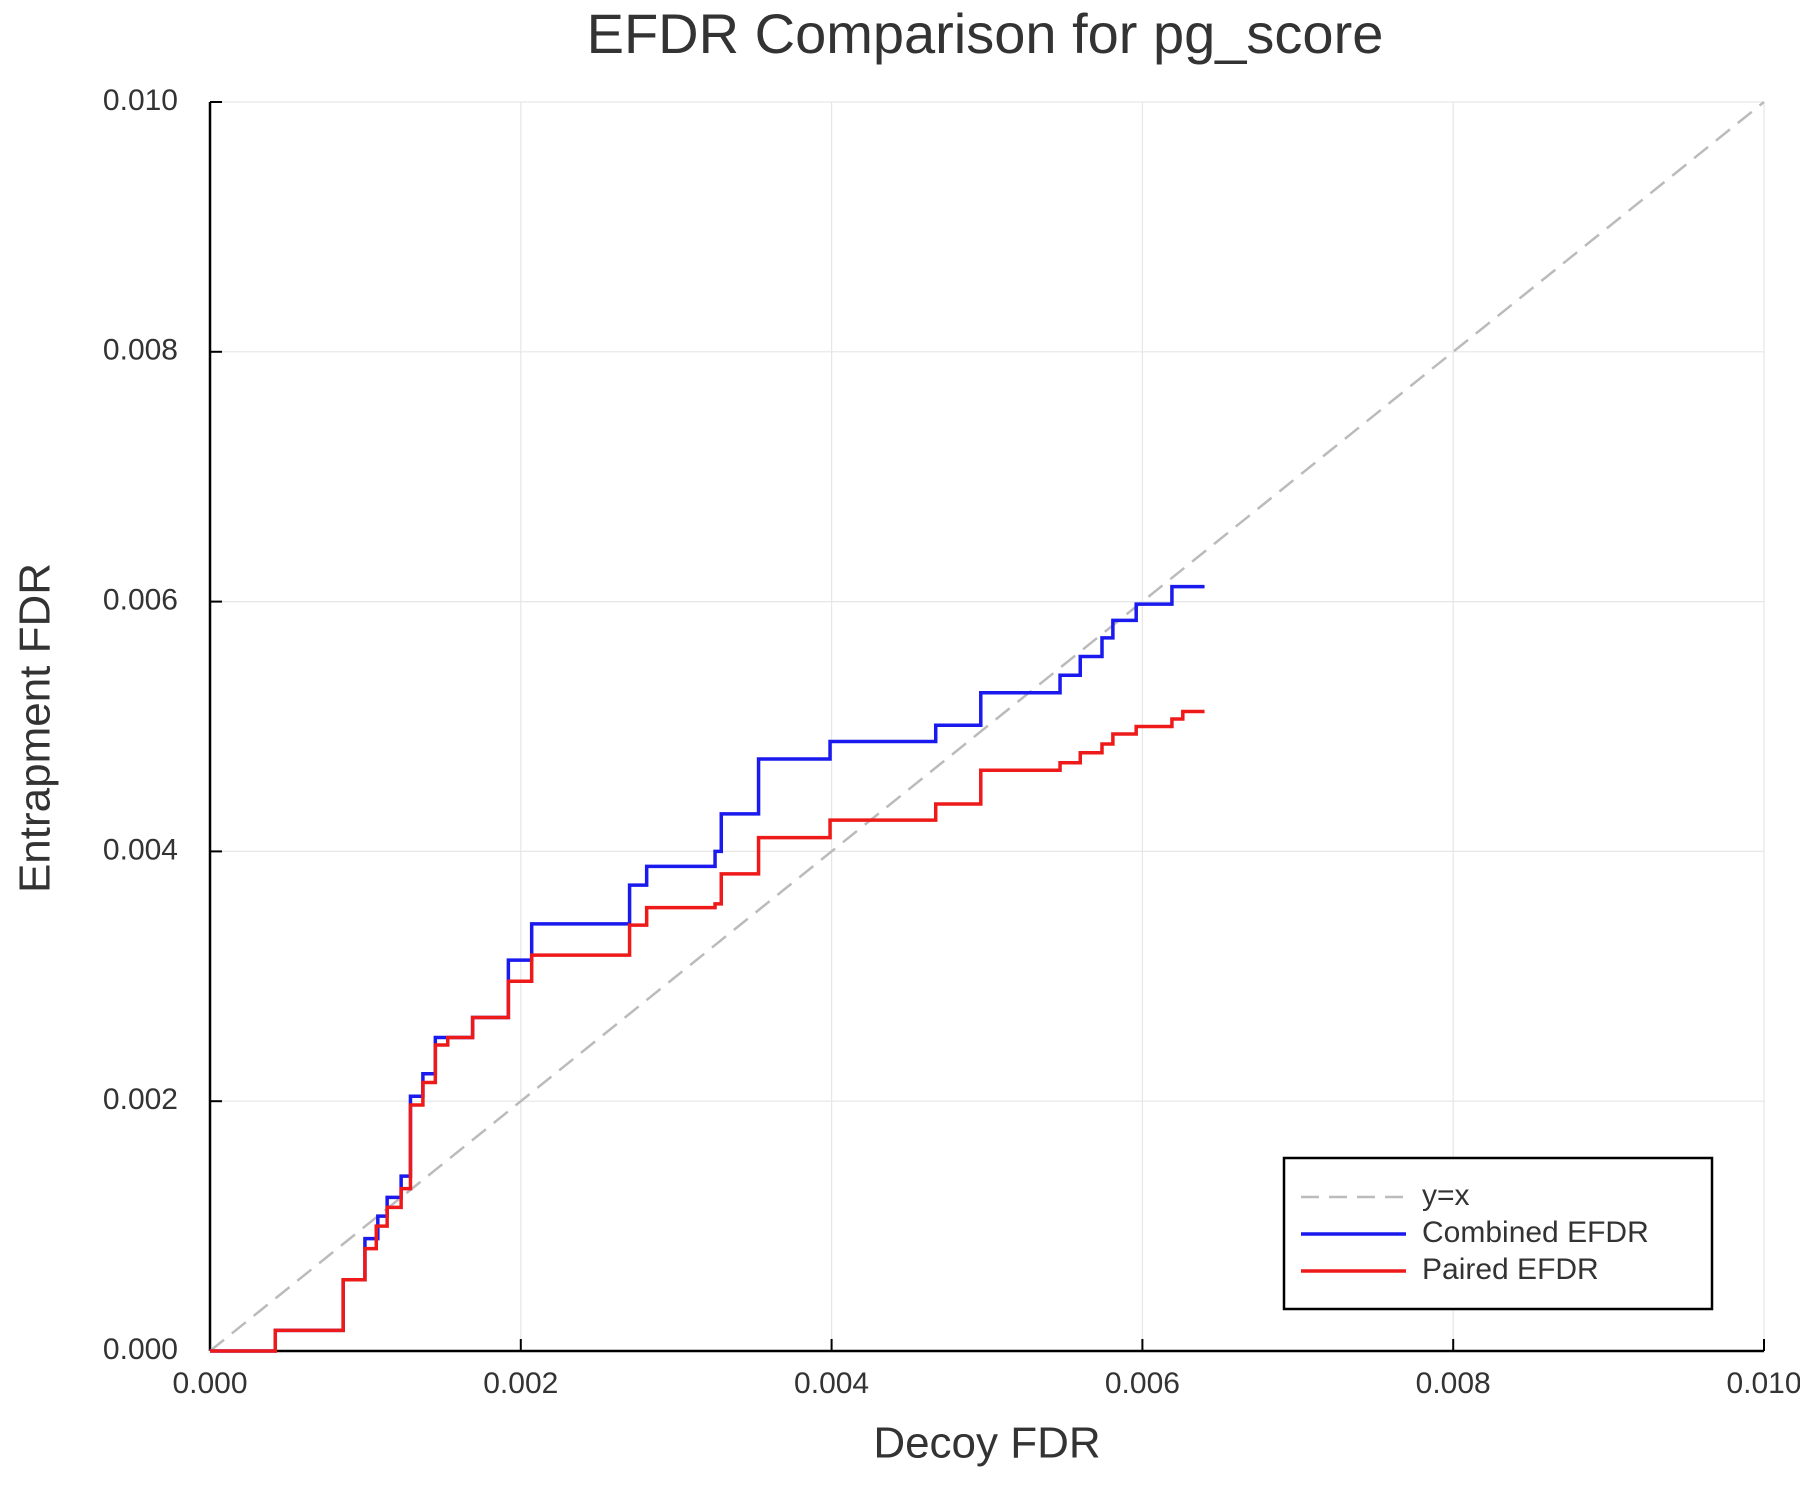 Image resolution: width=1800 pixels, height=1500 pixels. What do you see at coordinates (140, 849) in the screenshot?
I see `y-tick-label: 0.004` at bounding box center [140, 849].